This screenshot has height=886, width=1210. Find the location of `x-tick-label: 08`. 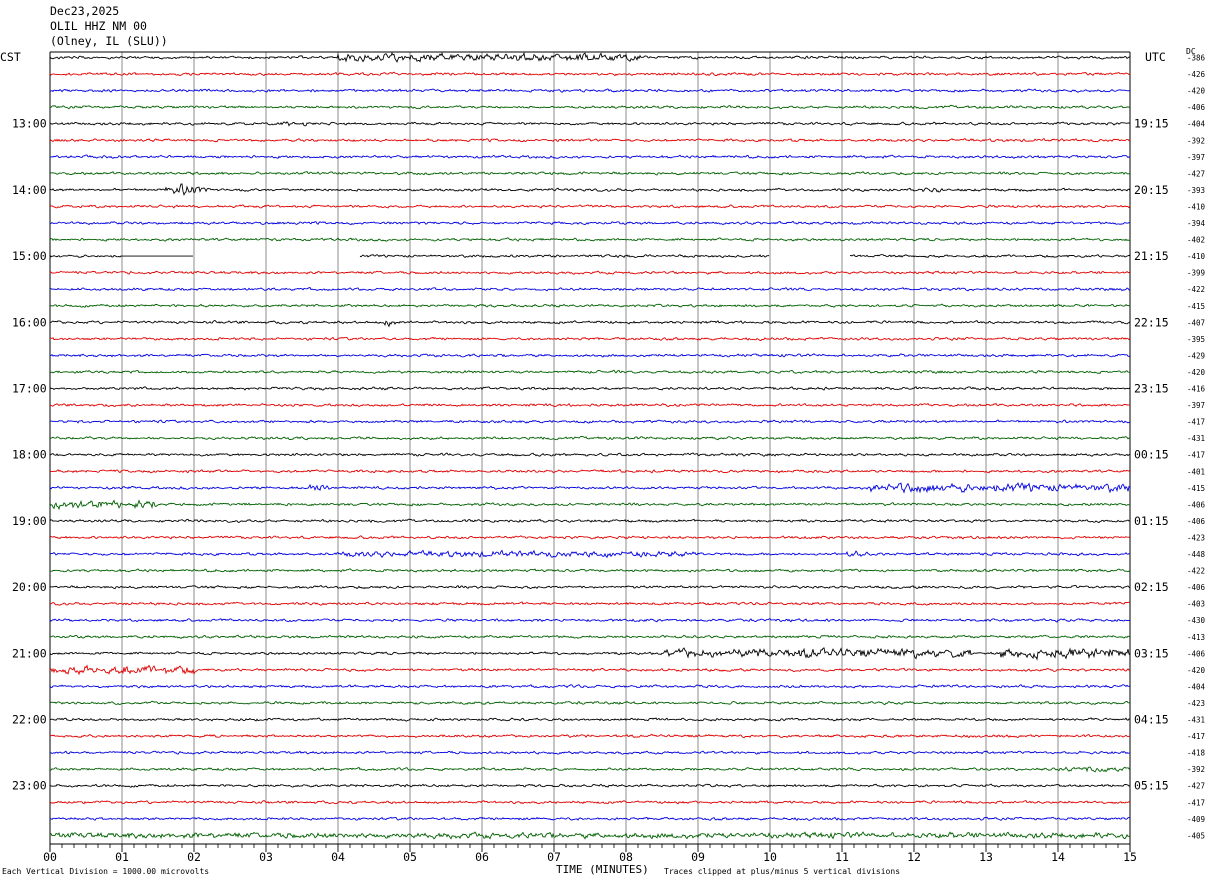

x-tick-label: 08 is located at coordinates (626, 857).